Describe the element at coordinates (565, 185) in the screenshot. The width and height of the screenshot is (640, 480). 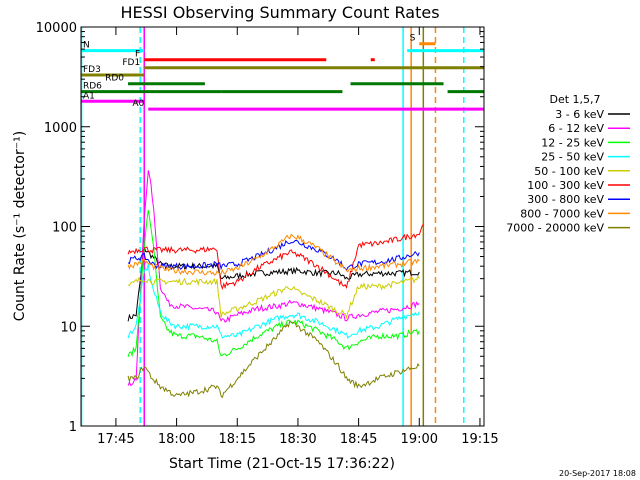
I see `legend-label-5: 100 - 300 keV` at that location.